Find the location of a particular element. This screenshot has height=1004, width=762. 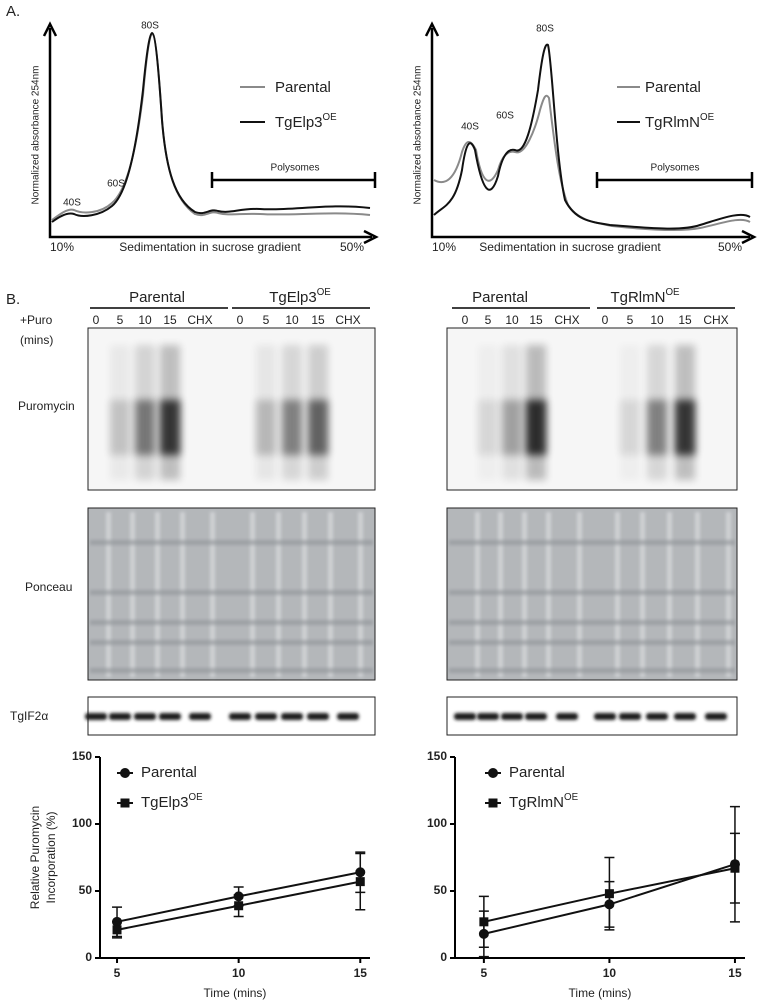

y-axis-label: Normalized absorbance 254nm is located at coordinates (36, 135).